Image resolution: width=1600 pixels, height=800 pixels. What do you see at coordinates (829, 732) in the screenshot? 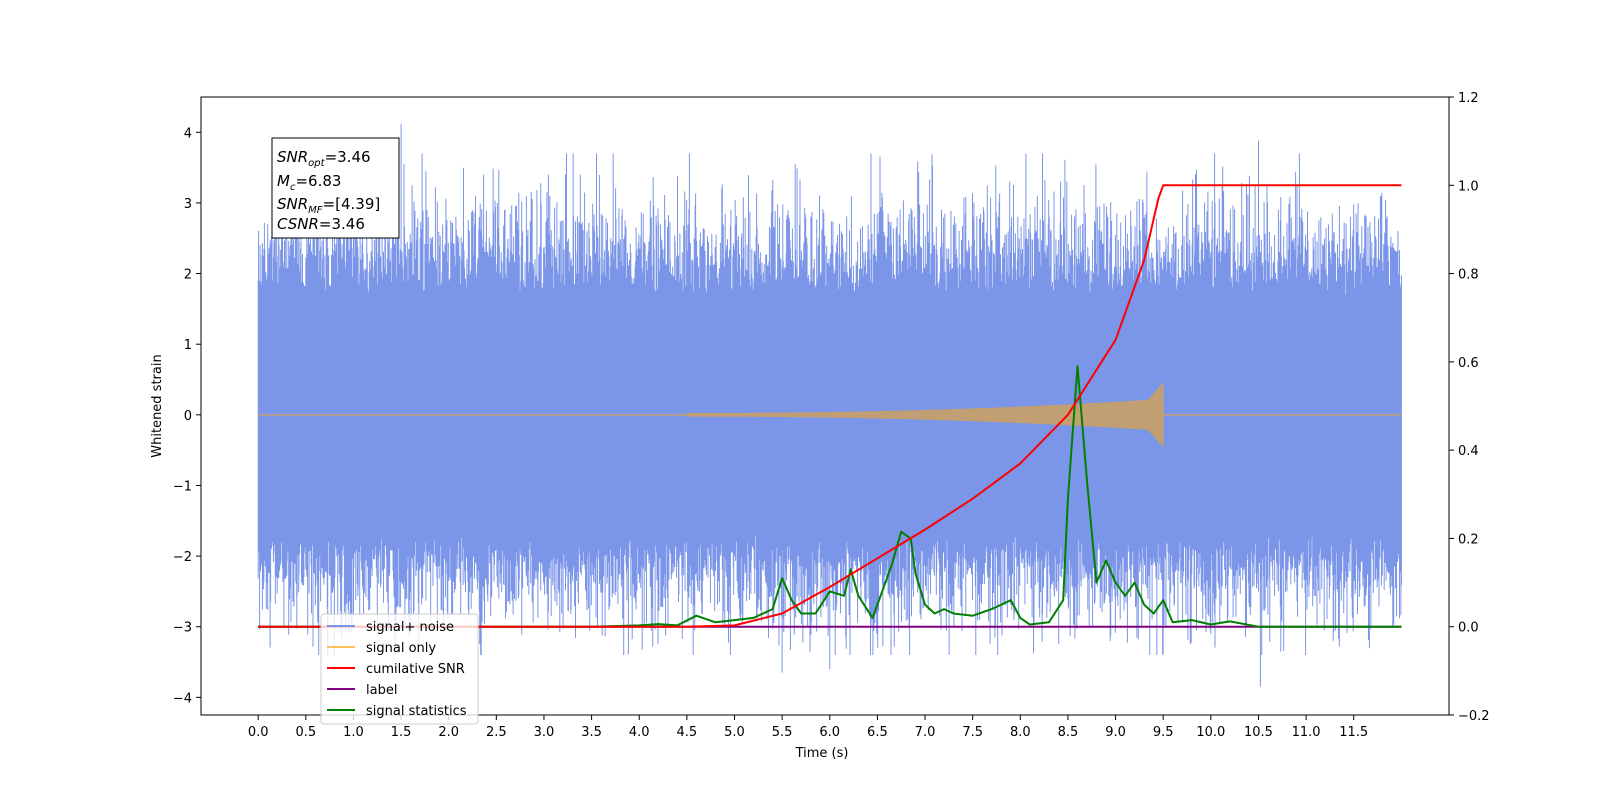
I see `x-tick-label: 6.0` at bounding box center [829, 732].